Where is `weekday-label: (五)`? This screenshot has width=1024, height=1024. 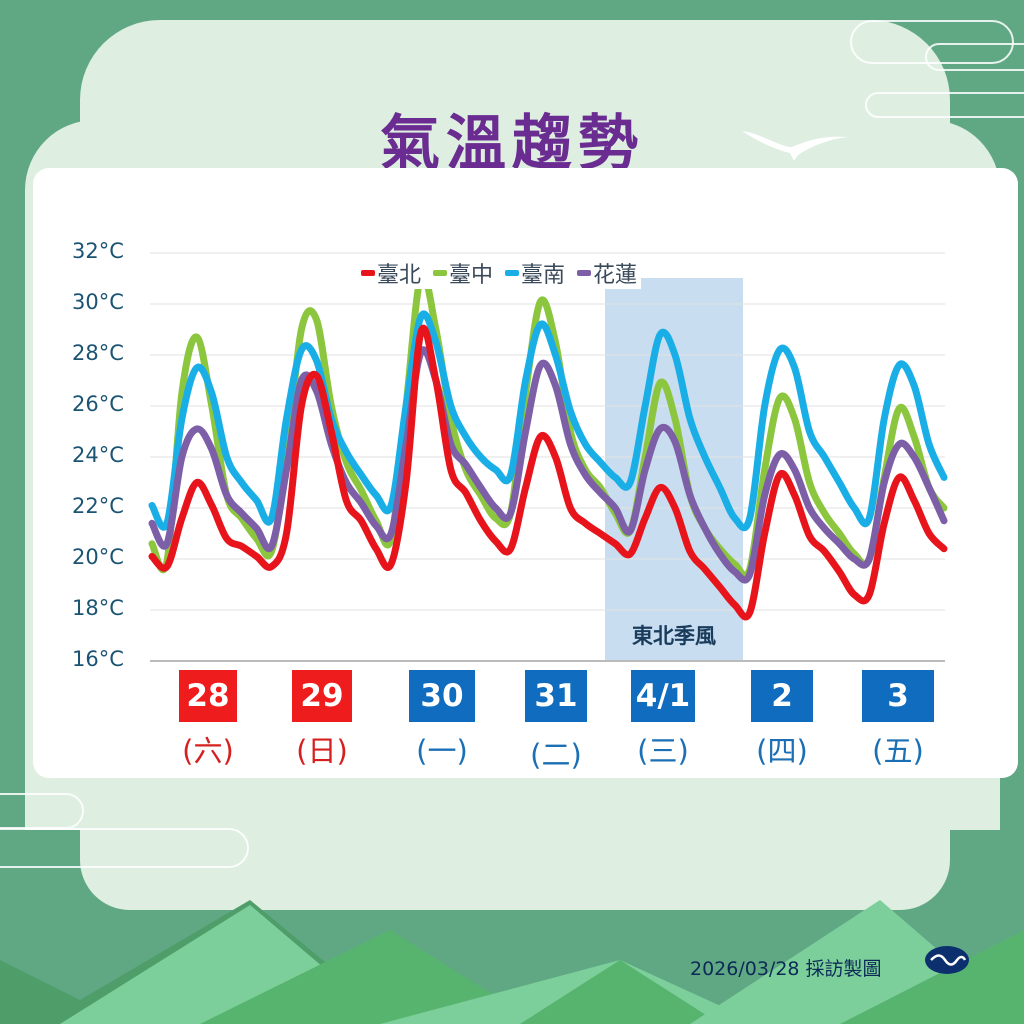
weekday-label: (五) is located at coordinates (898, 751).